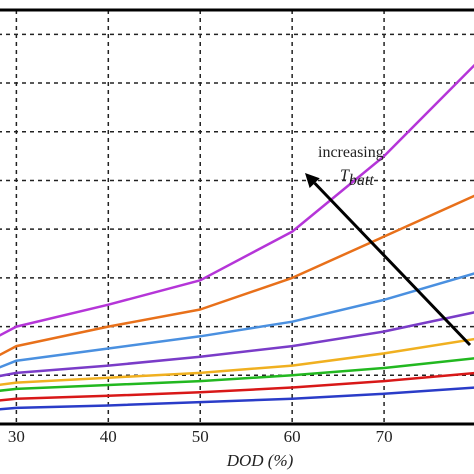 This screenshot has height=474, width=474. I want to click on x-tick-label: 70, so click(384, 436).